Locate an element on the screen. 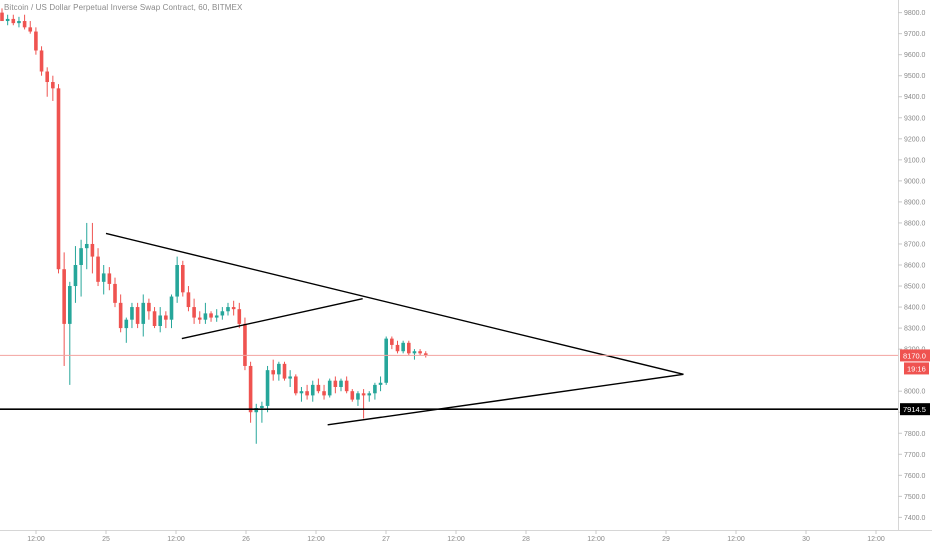 This screenshot has height=550, width=932. support-badge is located at coordinates (915, 409).